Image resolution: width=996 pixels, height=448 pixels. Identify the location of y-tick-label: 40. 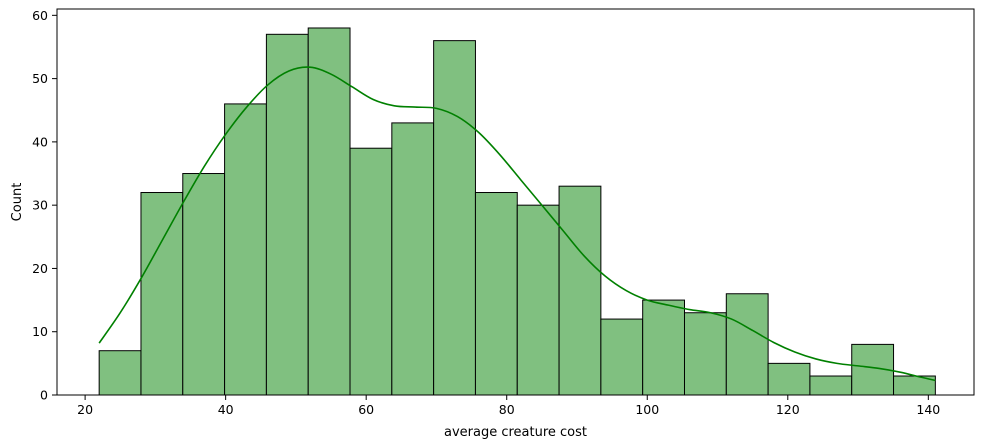
(40, 141).